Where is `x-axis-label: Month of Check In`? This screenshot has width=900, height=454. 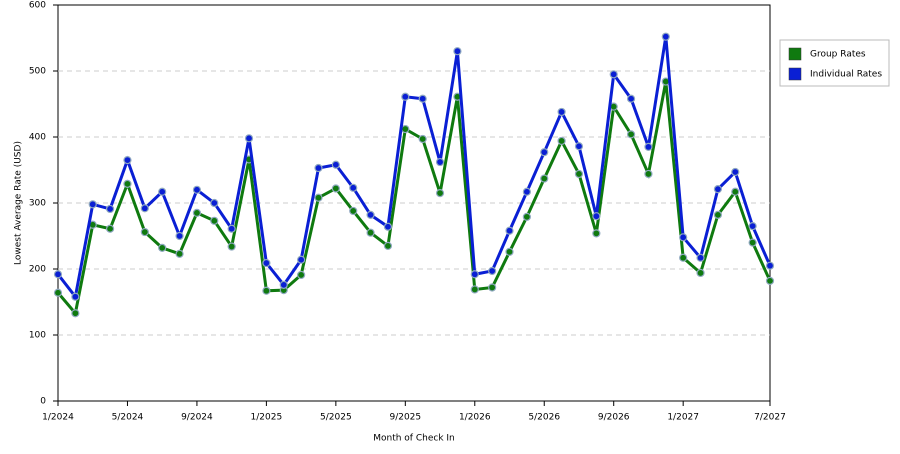 x-axis-label: Month of Check In is located at coordinates (414, 439).